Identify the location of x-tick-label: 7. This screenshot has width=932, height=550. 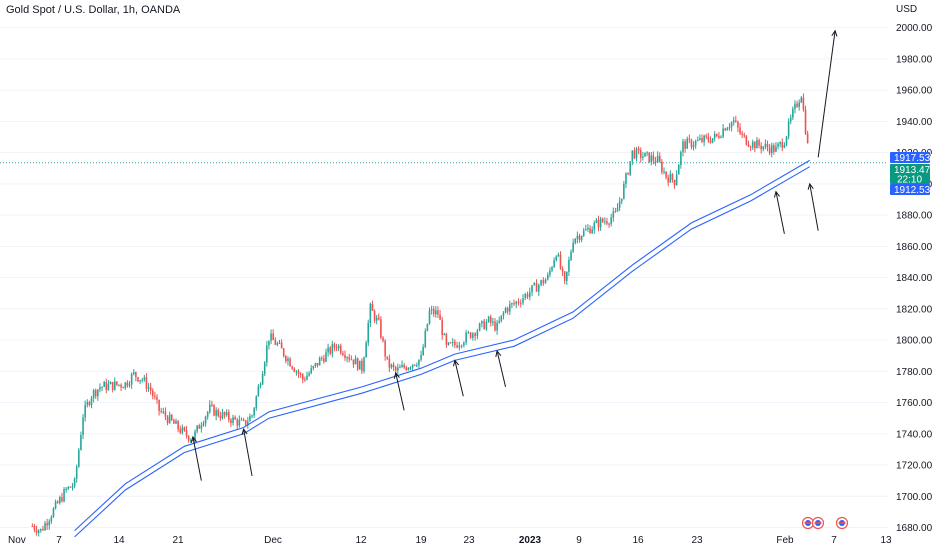
(834, 540).